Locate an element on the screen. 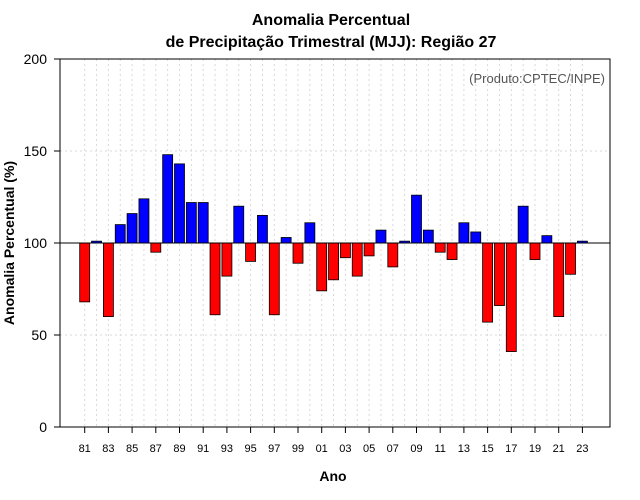 The image size is (640, 500). bar-2011 is located at coordinates (440, 247).